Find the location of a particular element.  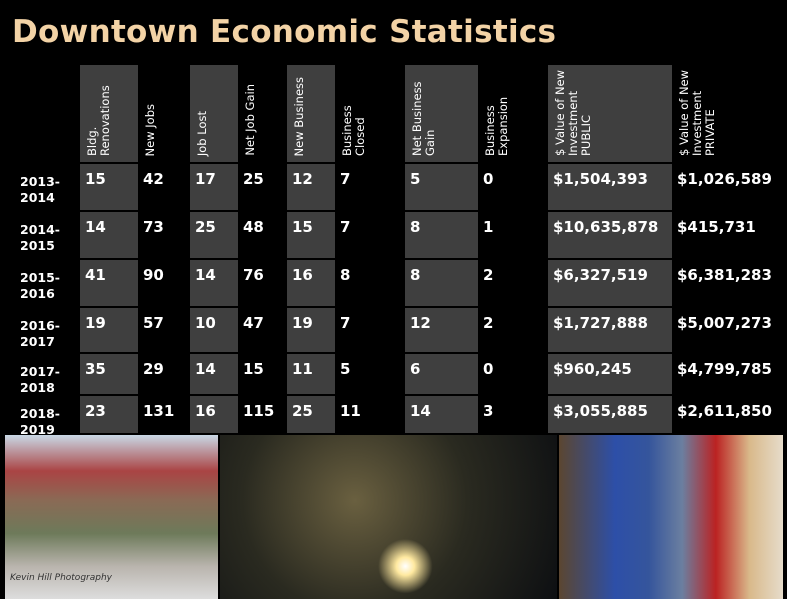

cell-value: 25 is located at coordinates (253, 179).